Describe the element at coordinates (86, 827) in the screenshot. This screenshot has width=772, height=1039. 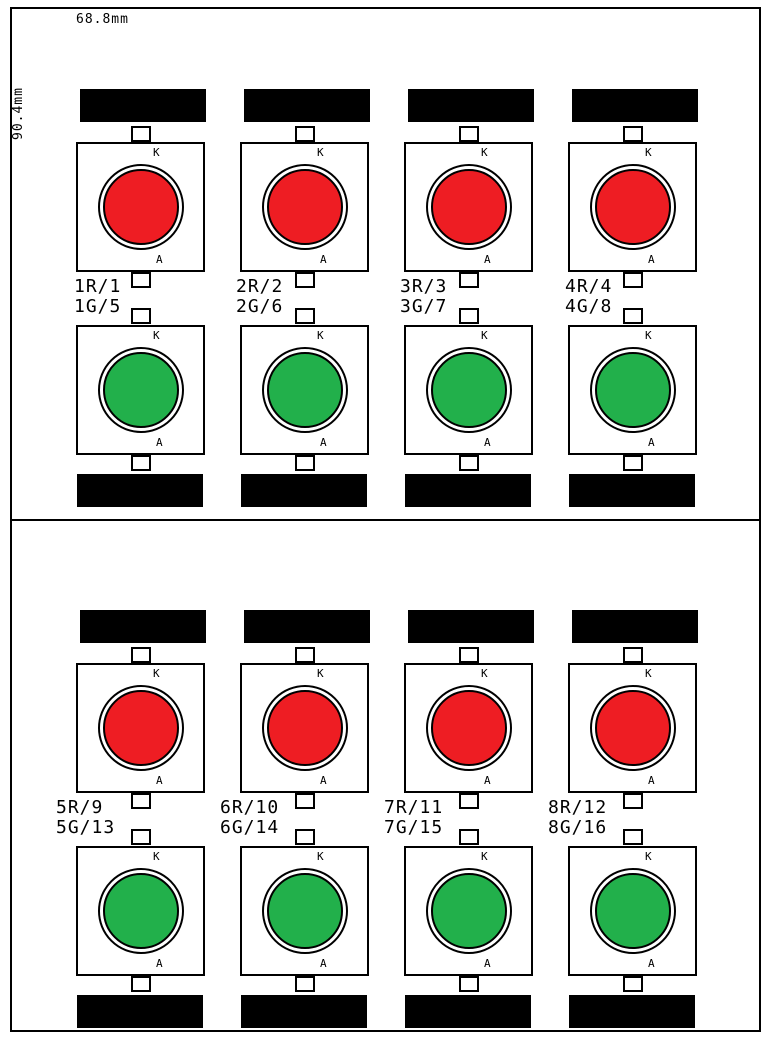
I see `green-led-label: 5G/13` at that location.